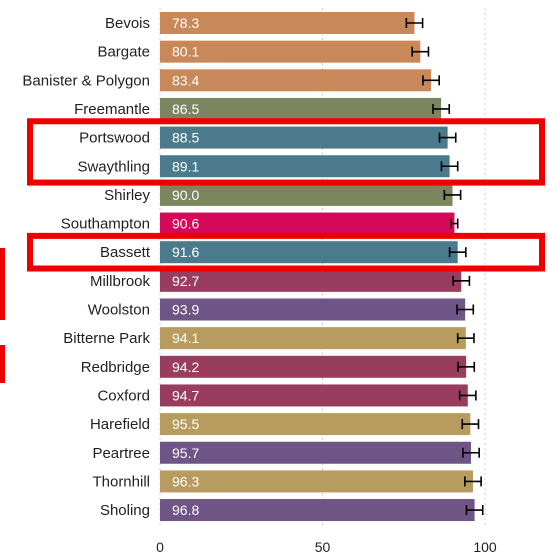 The width and height of the screenshot is (552, 555). I want to click on value-label: 95.5, so click(185, 424).